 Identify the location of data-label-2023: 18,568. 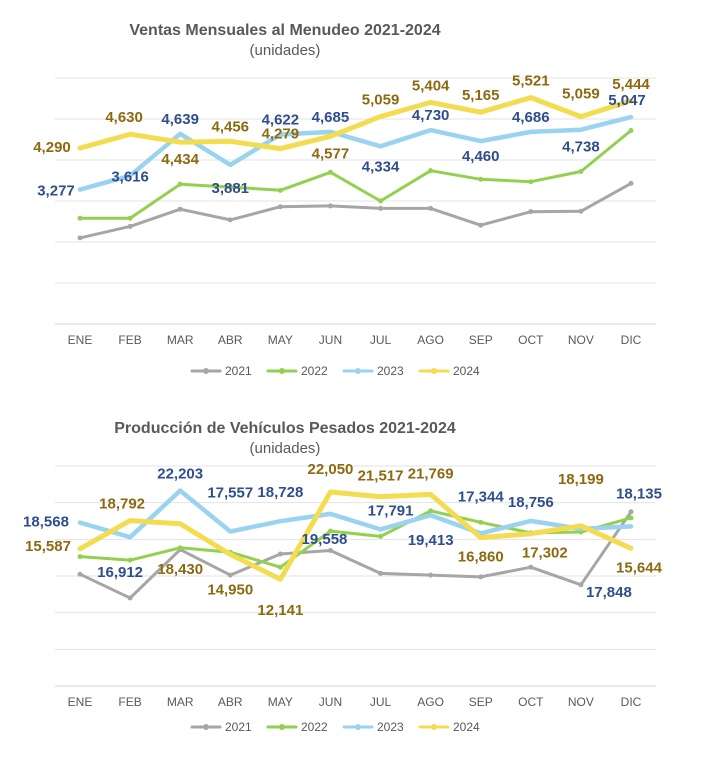
(46, 522).